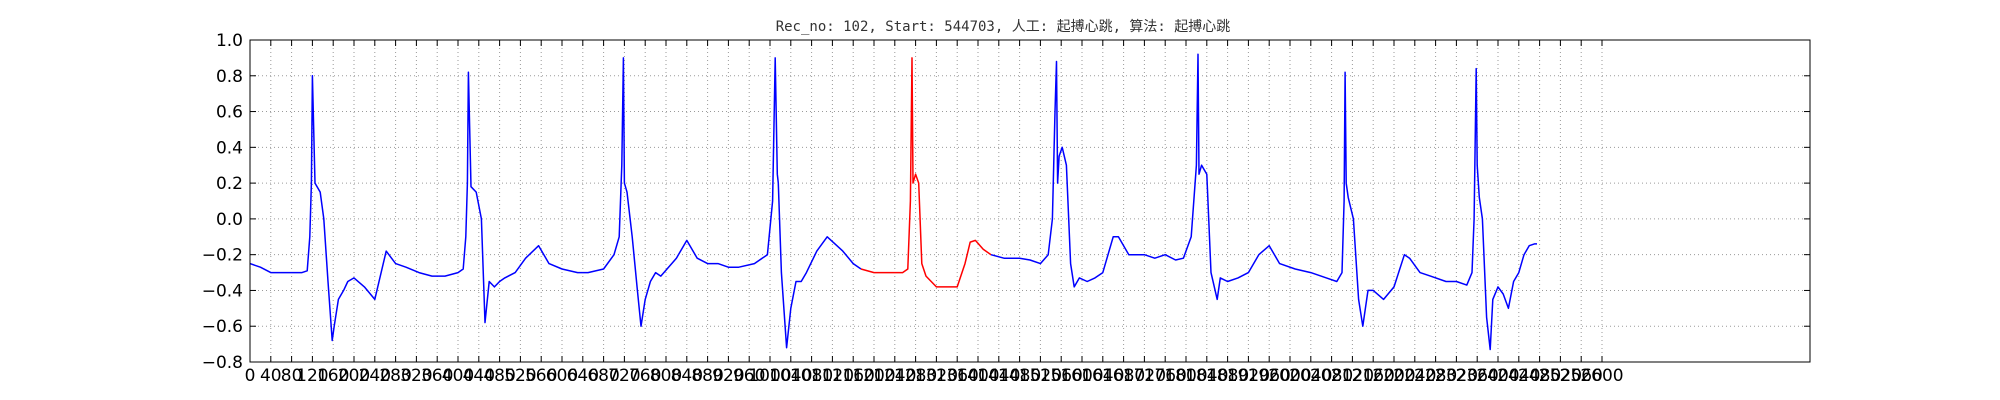 This screenshot has width=2000, height=400. I want to click on x-tick-label: 320, so click(416, 376).